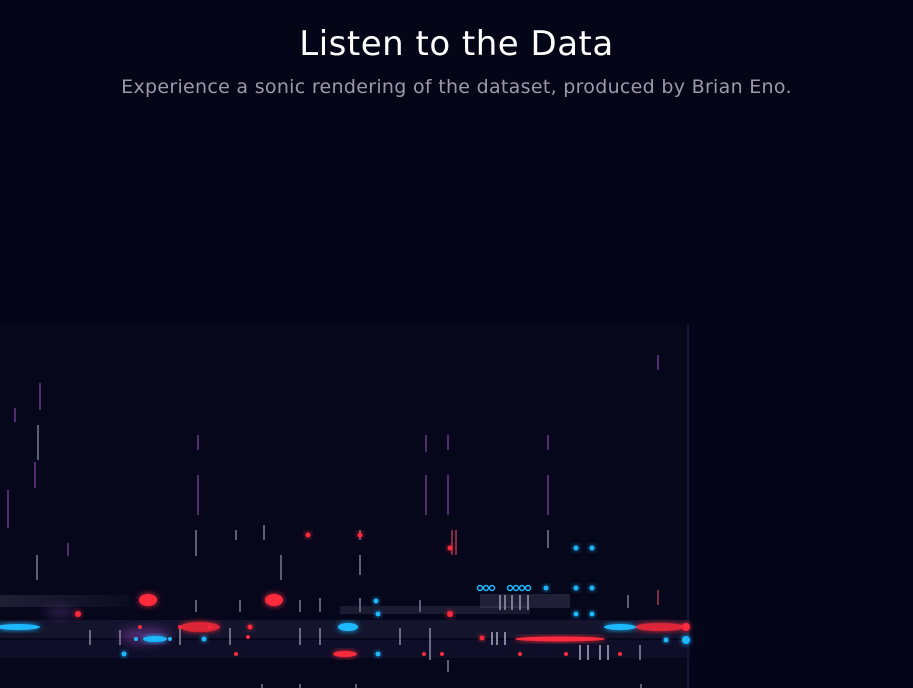 The height and width of the screenshot is (688, 913). Describe the element at coordinates (504, 588) in the screenshot. I see `cyan-rings` at that location.